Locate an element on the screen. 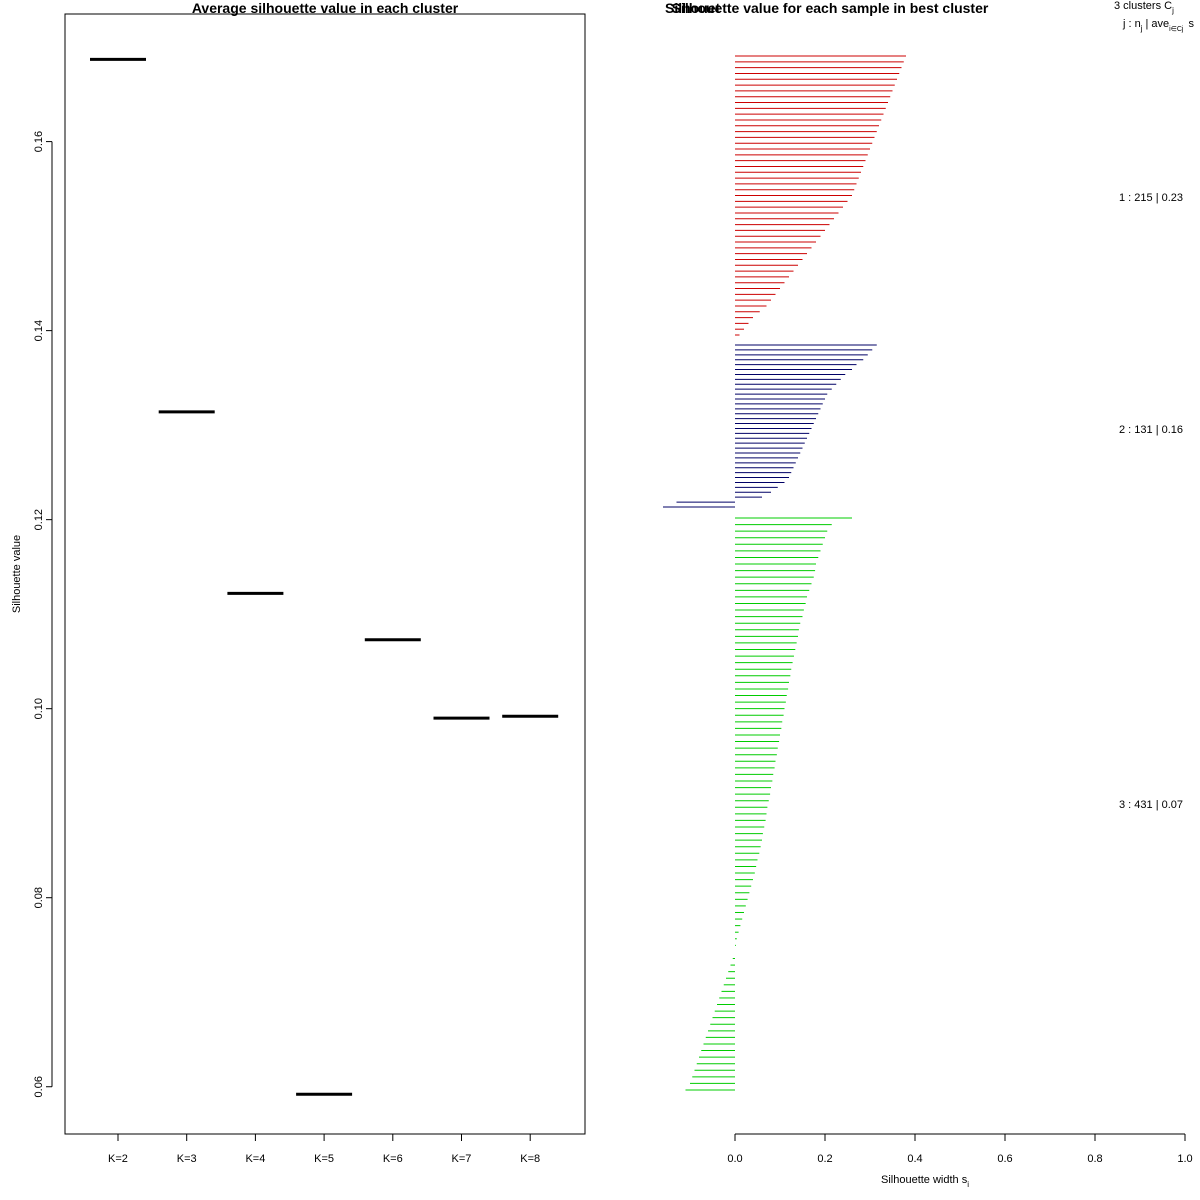  legend-subheader-main: j : n is located at coordinates (1131, 24).